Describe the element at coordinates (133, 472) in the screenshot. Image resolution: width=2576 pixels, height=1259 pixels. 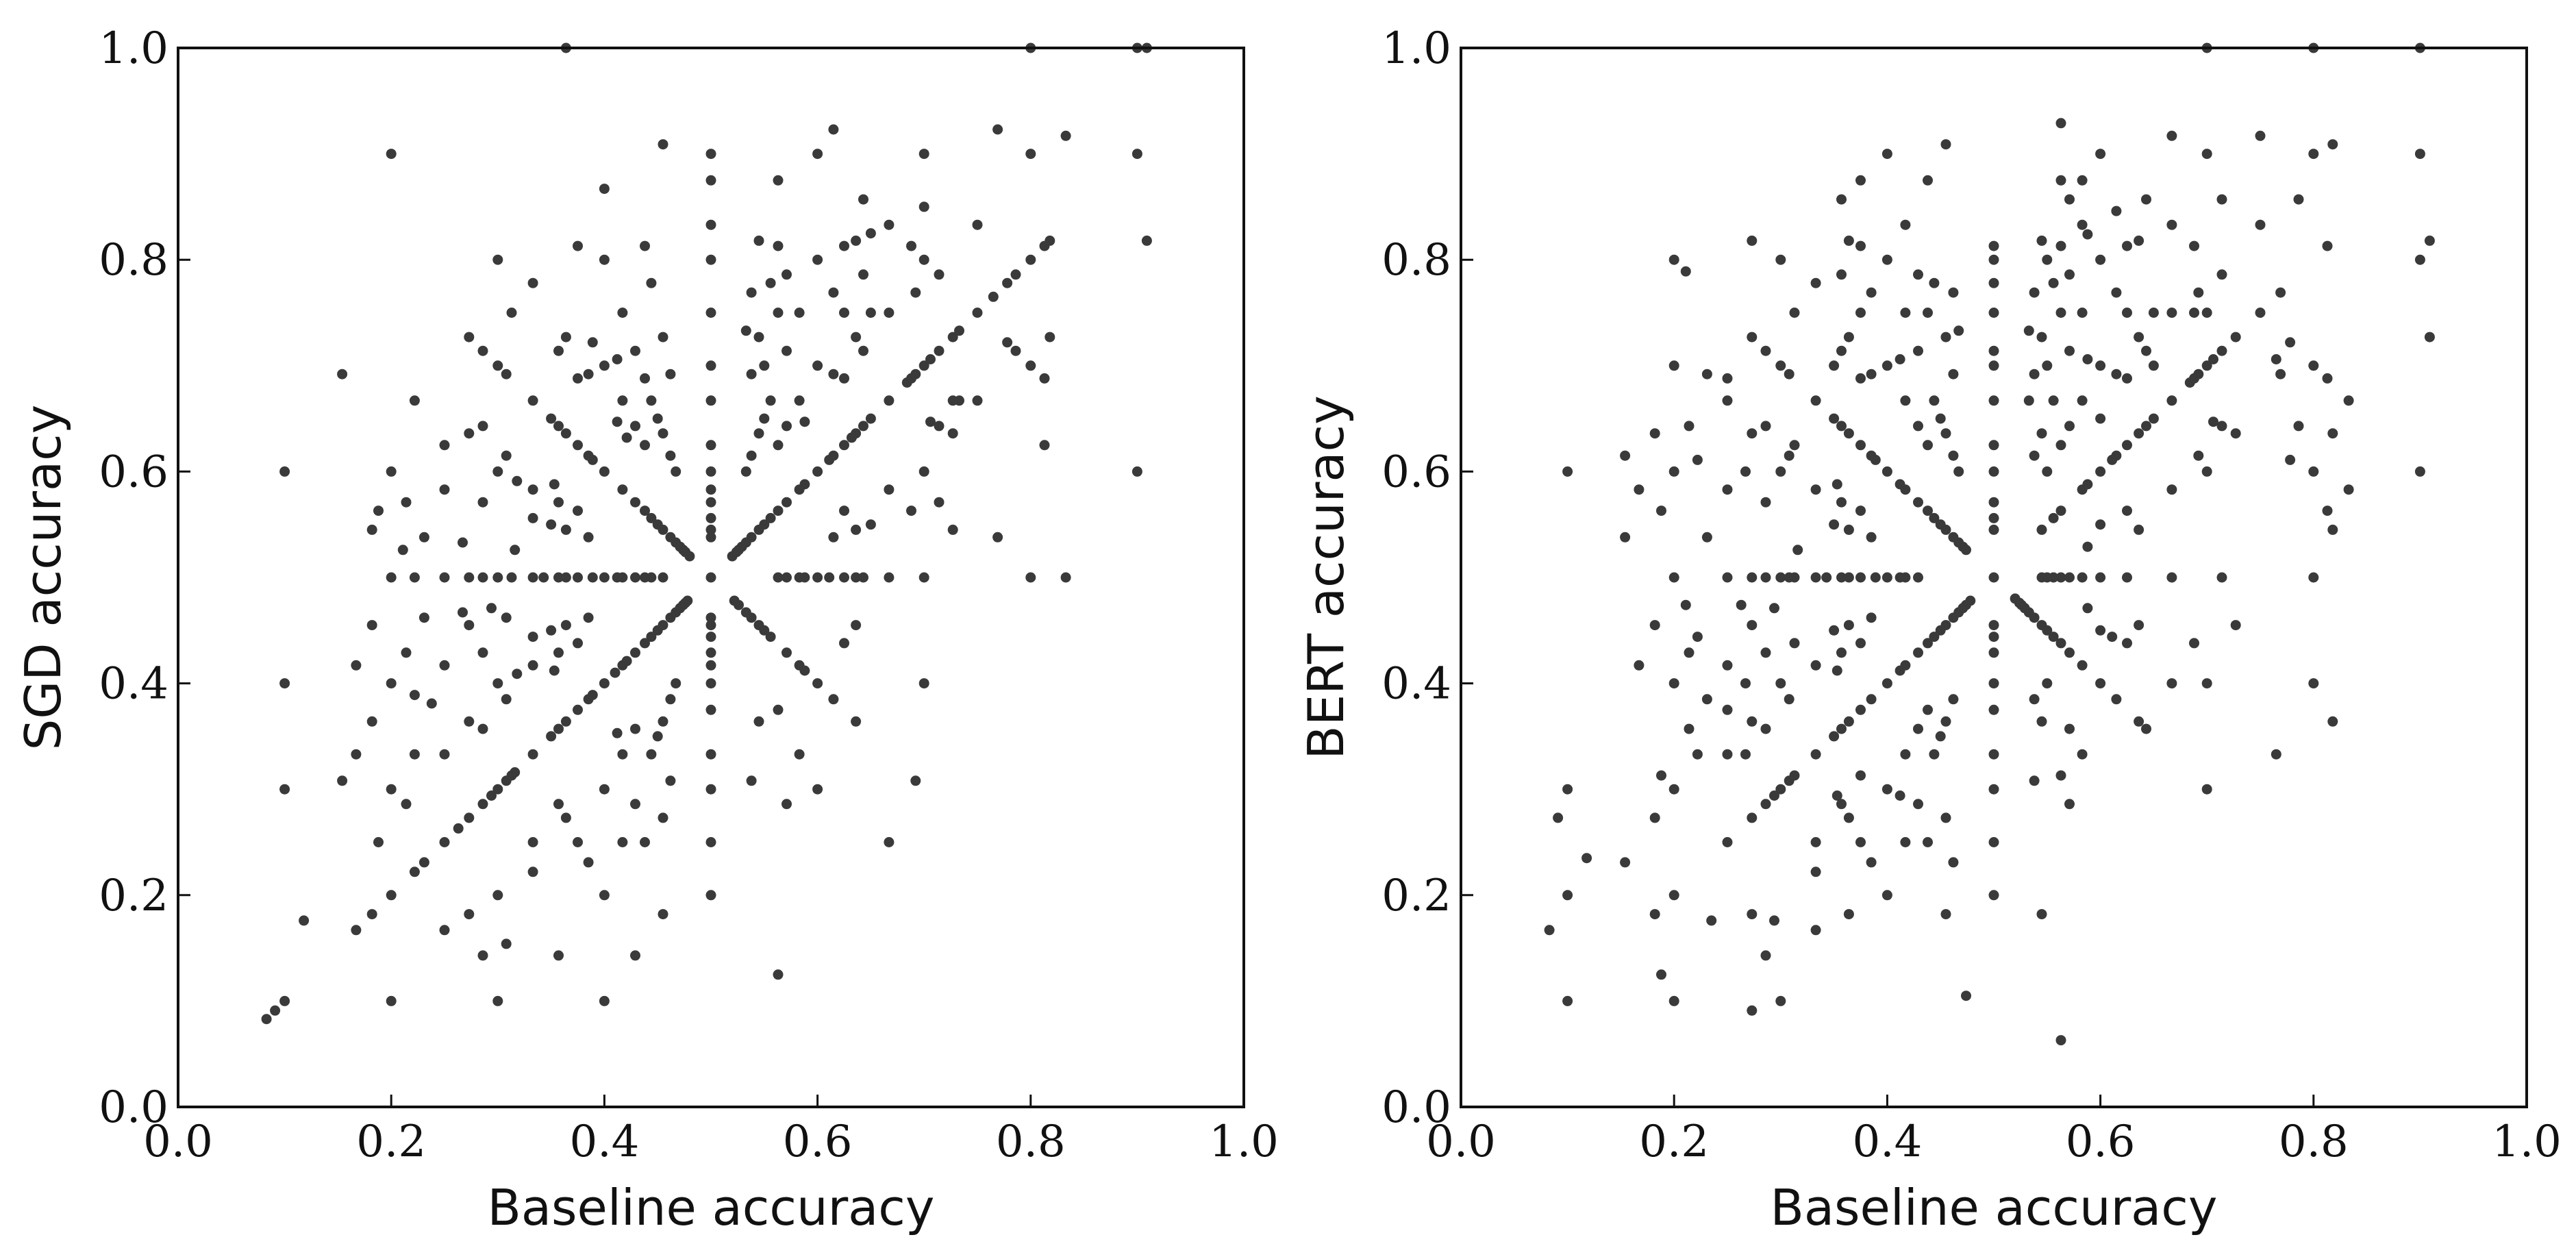
I see `sgd-y-tick-label: 0.6` at that location.